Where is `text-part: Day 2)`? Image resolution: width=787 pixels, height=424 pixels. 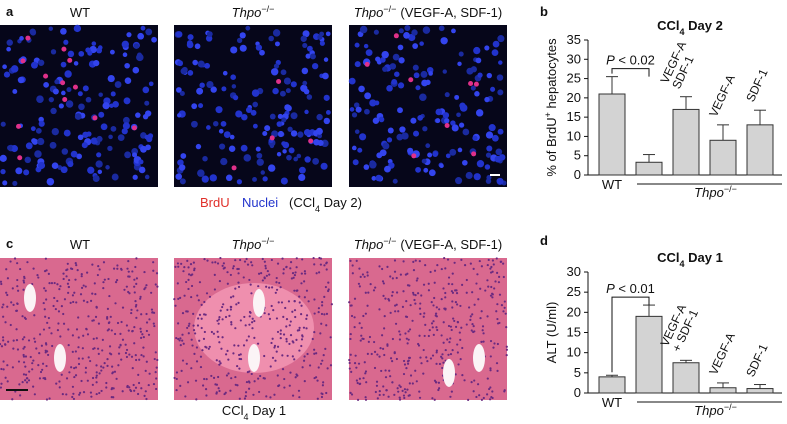 text-part: Day 2) is located at coordinates (341, 202).